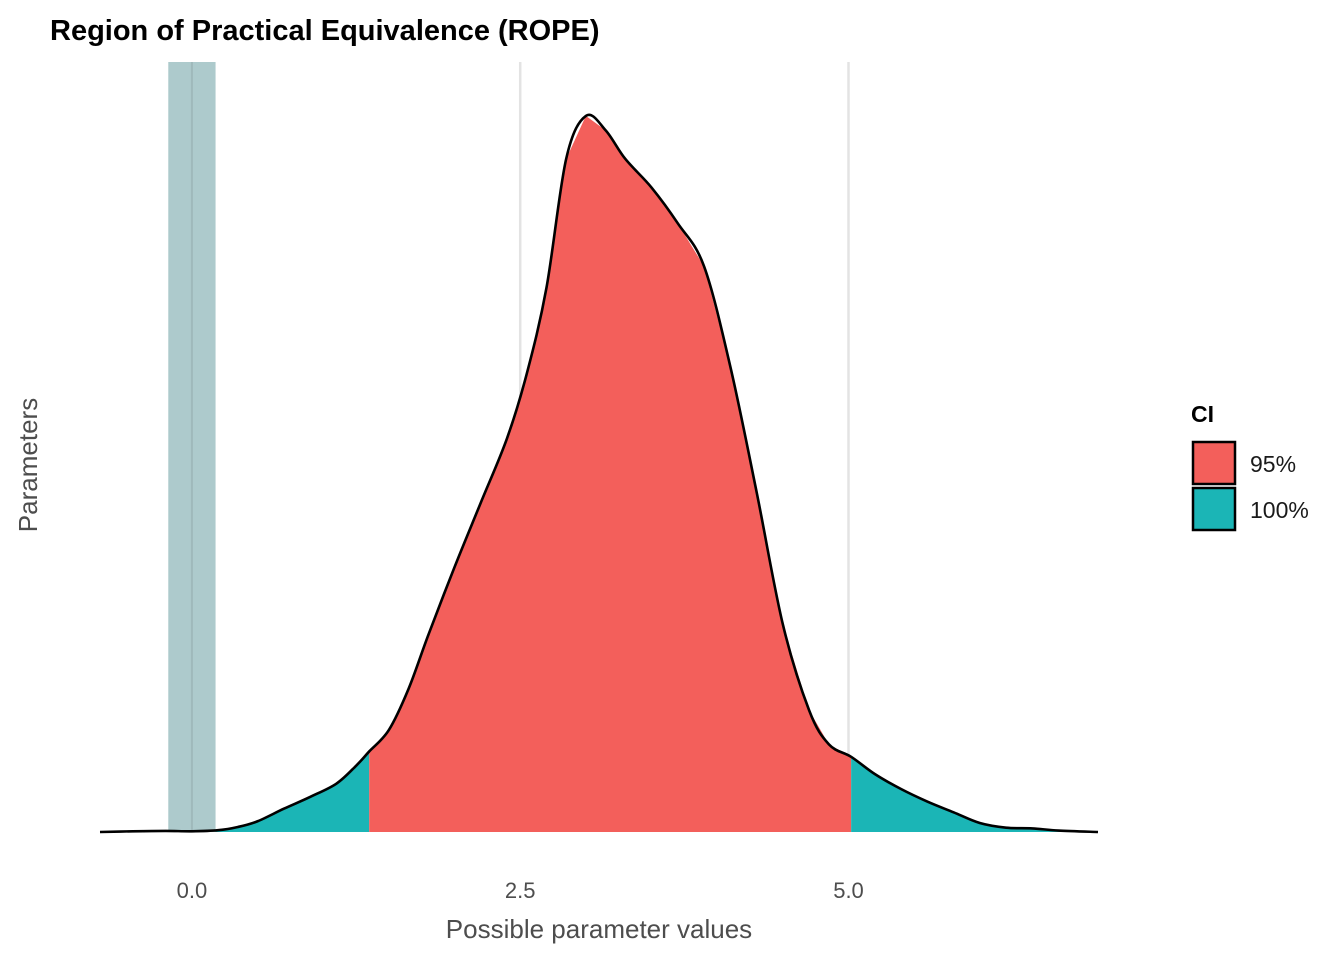 The width and height of the screenshot is (1344, 960). I want to click on rope-band, so click(192, 447).